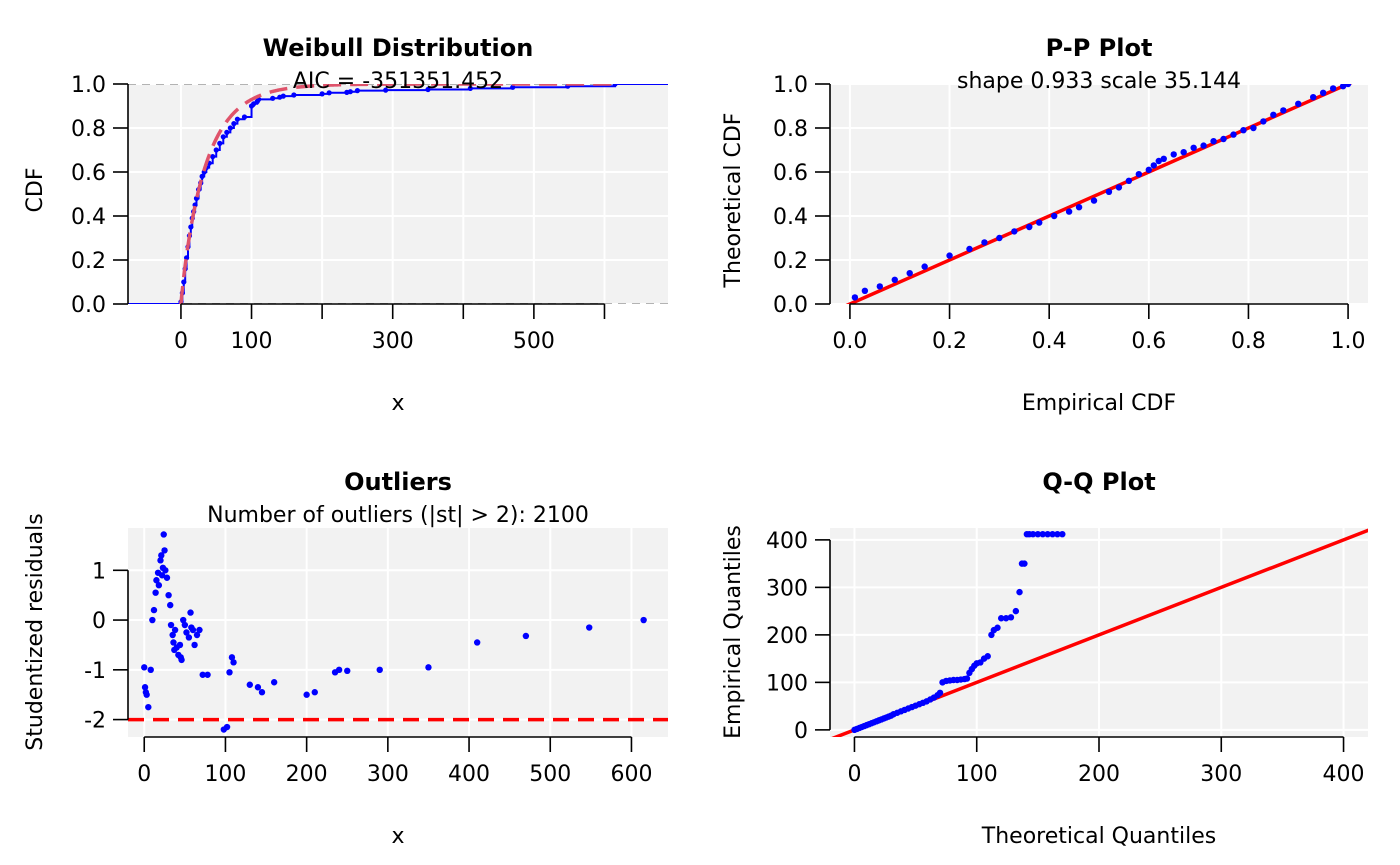  I want to click on x-tick-label: 0.2, so click(949, 341).